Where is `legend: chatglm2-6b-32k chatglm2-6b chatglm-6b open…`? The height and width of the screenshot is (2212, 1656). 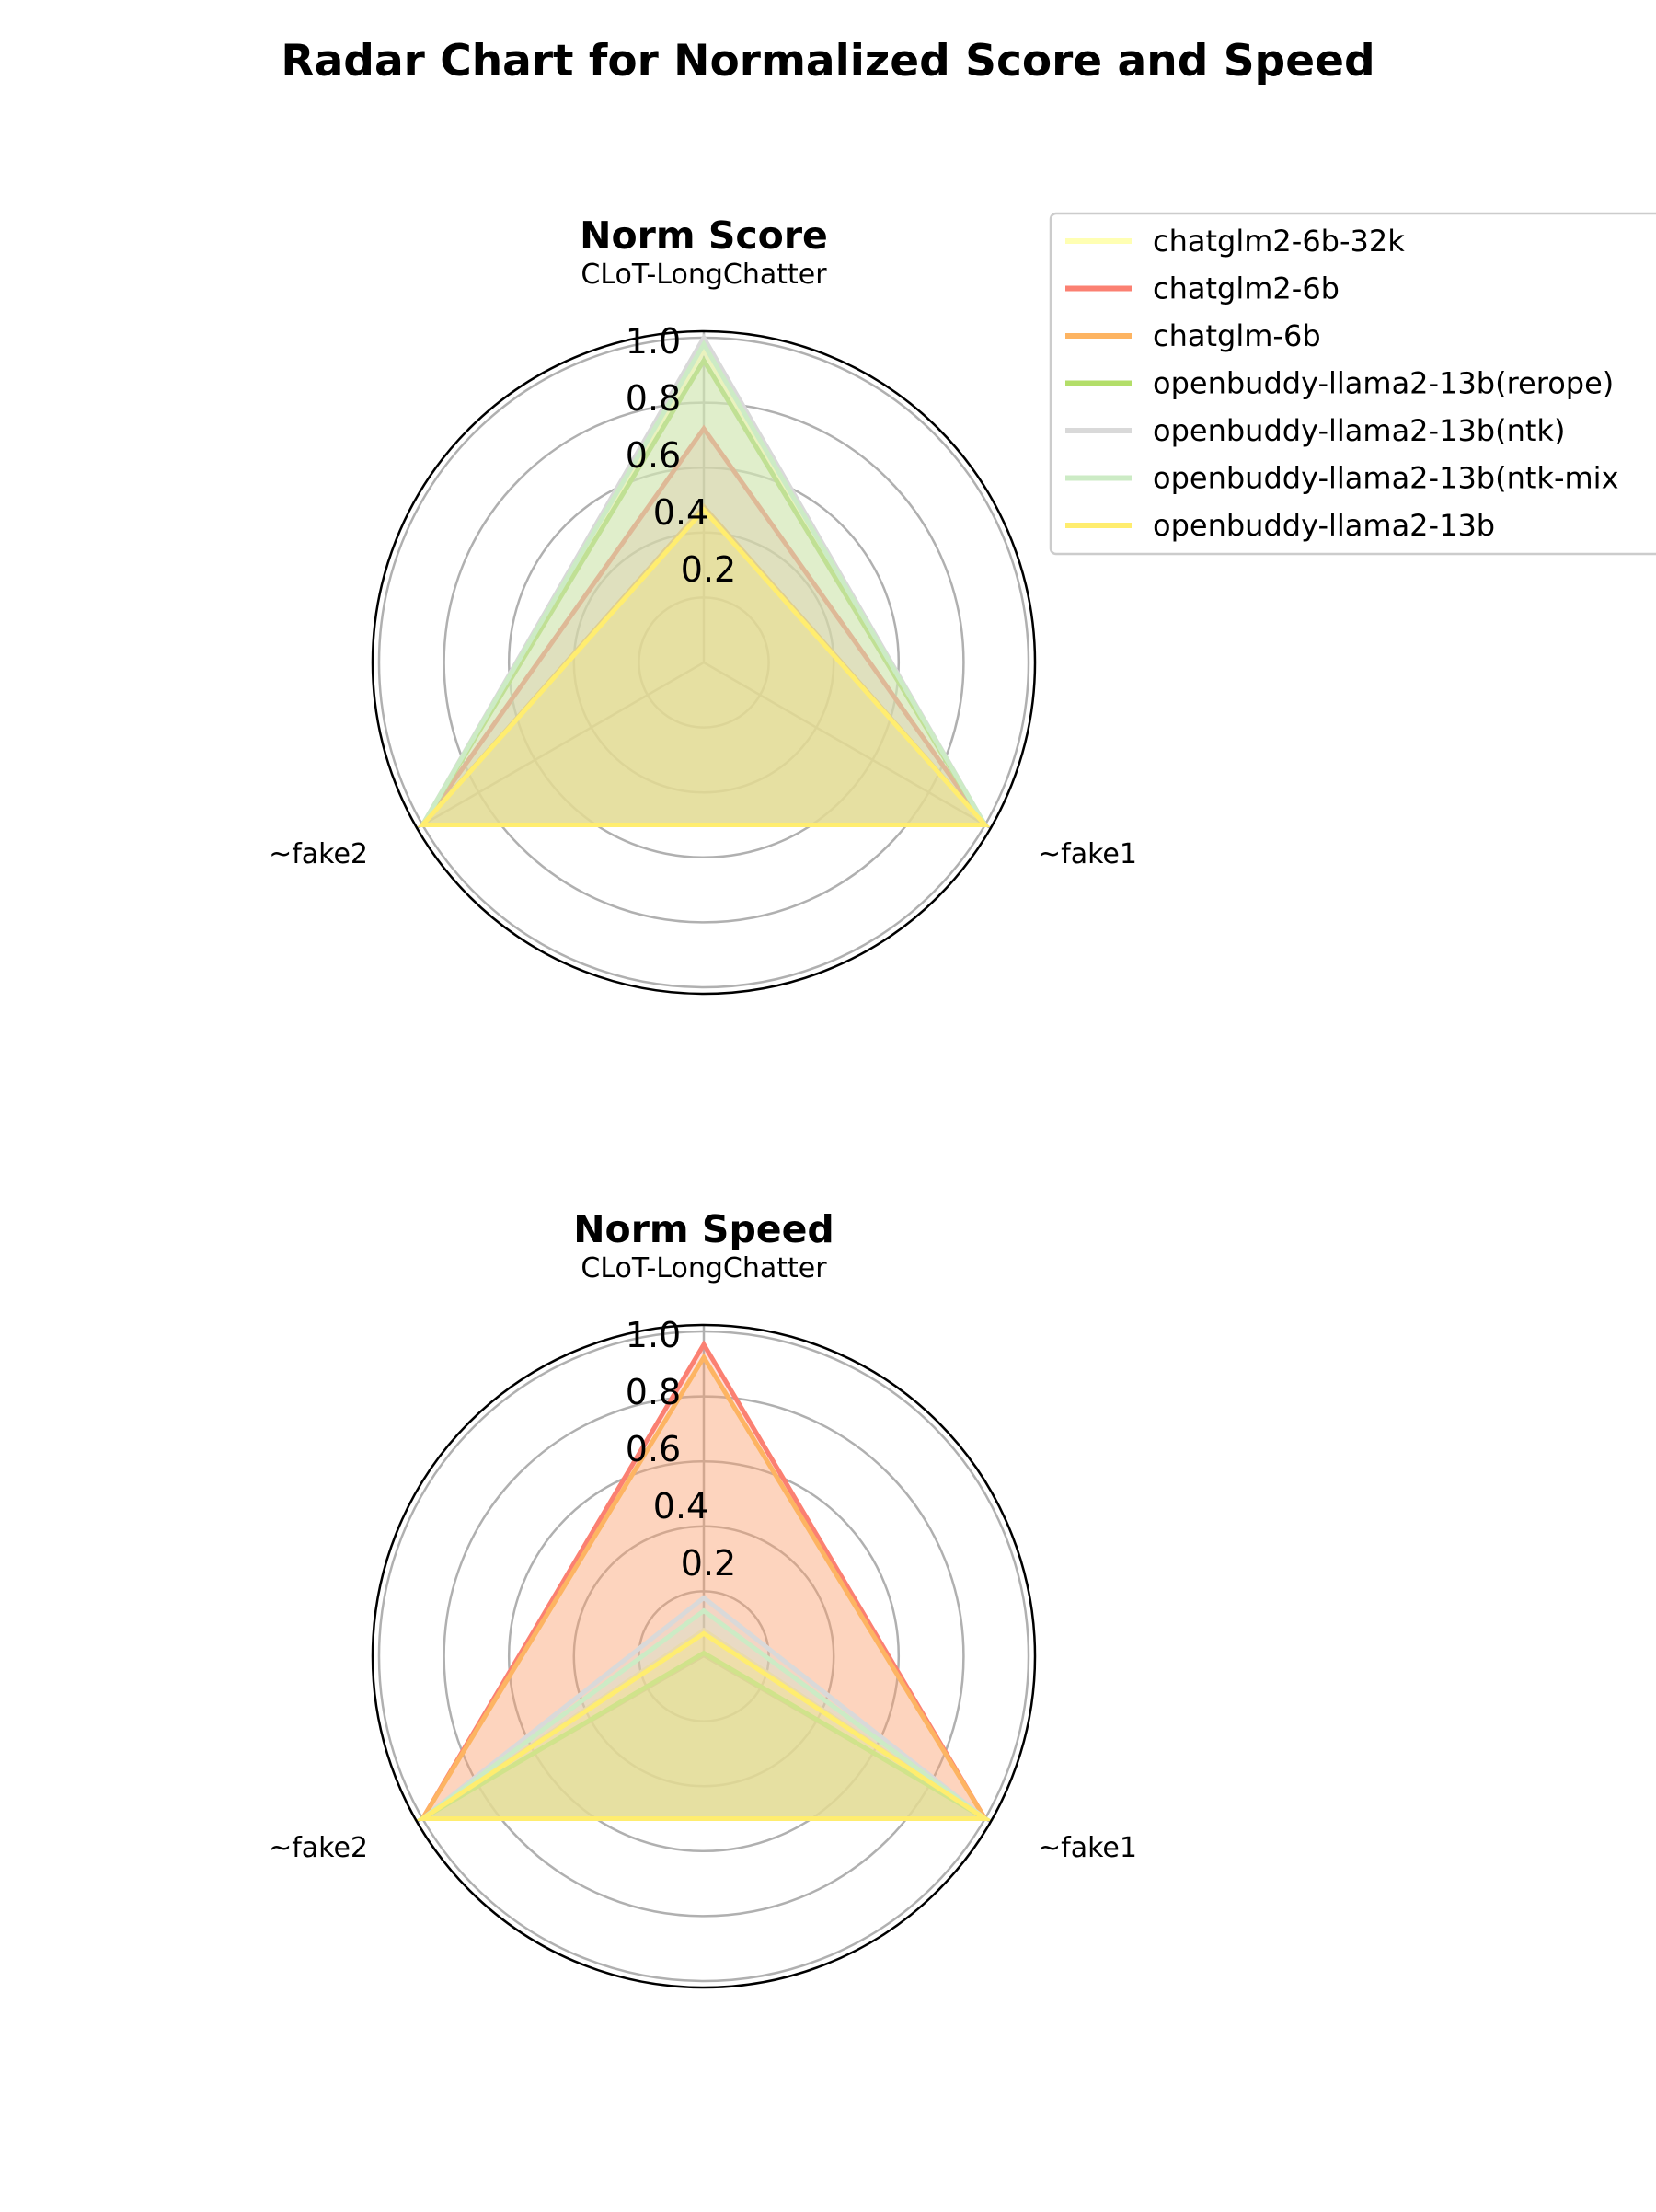
legend: chatglm2-6b-32k chatglm2-6b chatglm-6b open… is located at coordinates (1352, 384).